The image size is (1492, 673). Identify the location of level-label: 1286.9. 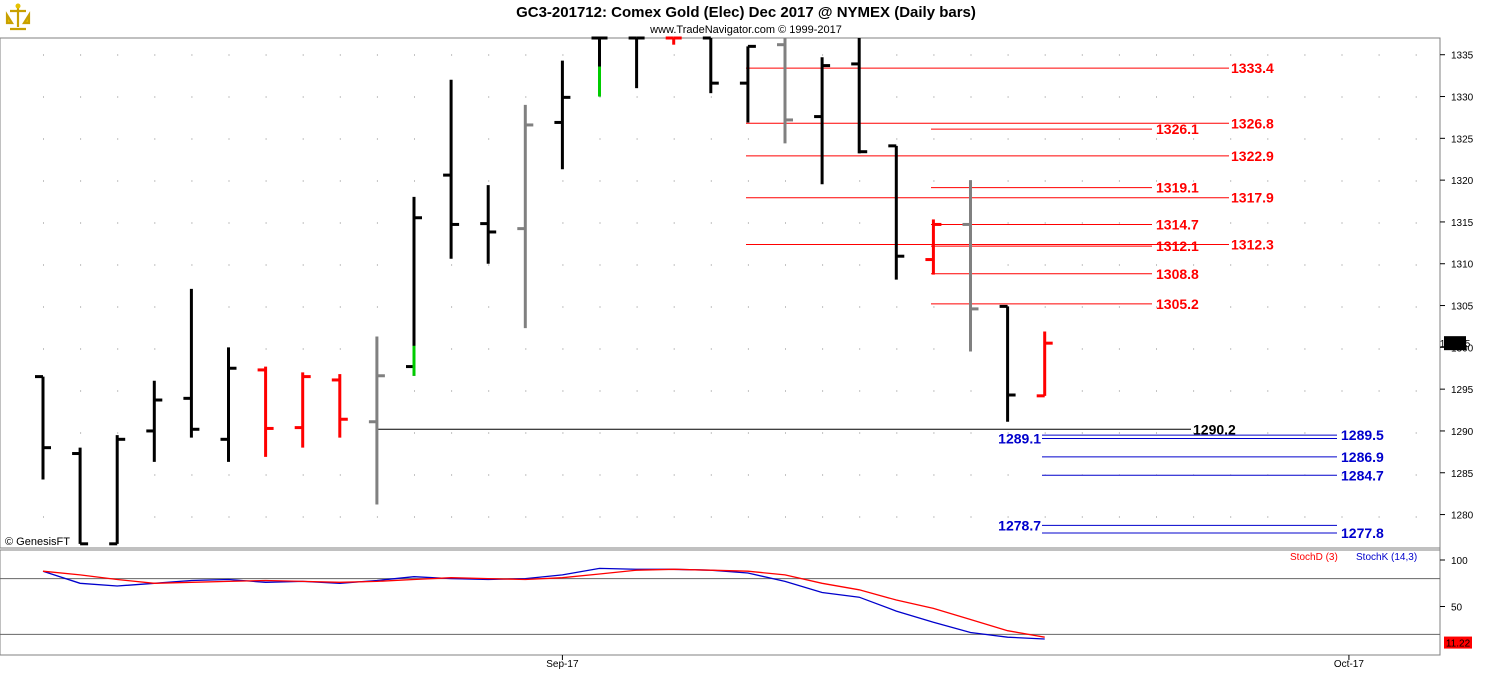
(1362, 457).